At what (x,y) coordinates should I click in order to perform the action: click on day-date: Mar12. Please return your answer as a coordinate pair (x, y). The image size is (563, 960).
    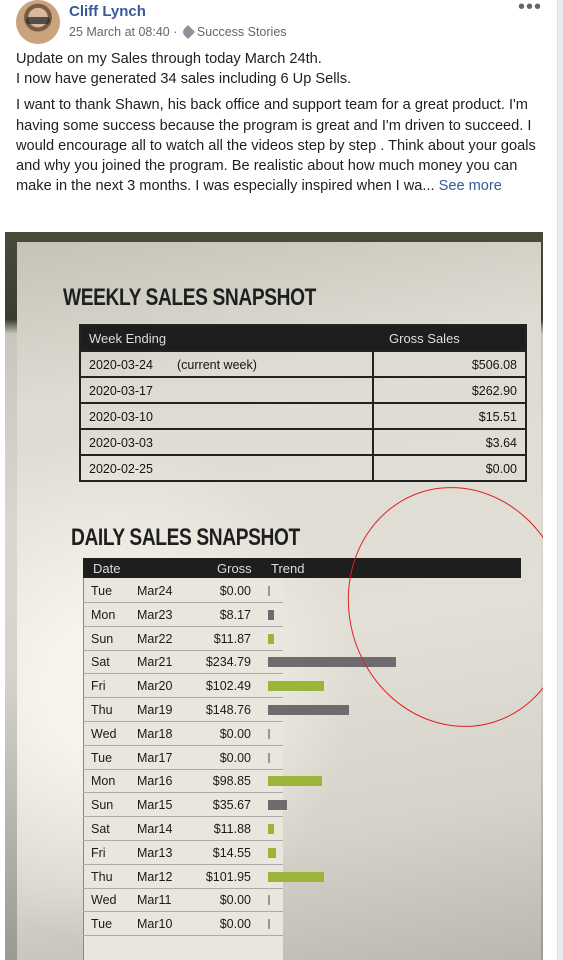
    Looking at the image, I should click on (155, 876).